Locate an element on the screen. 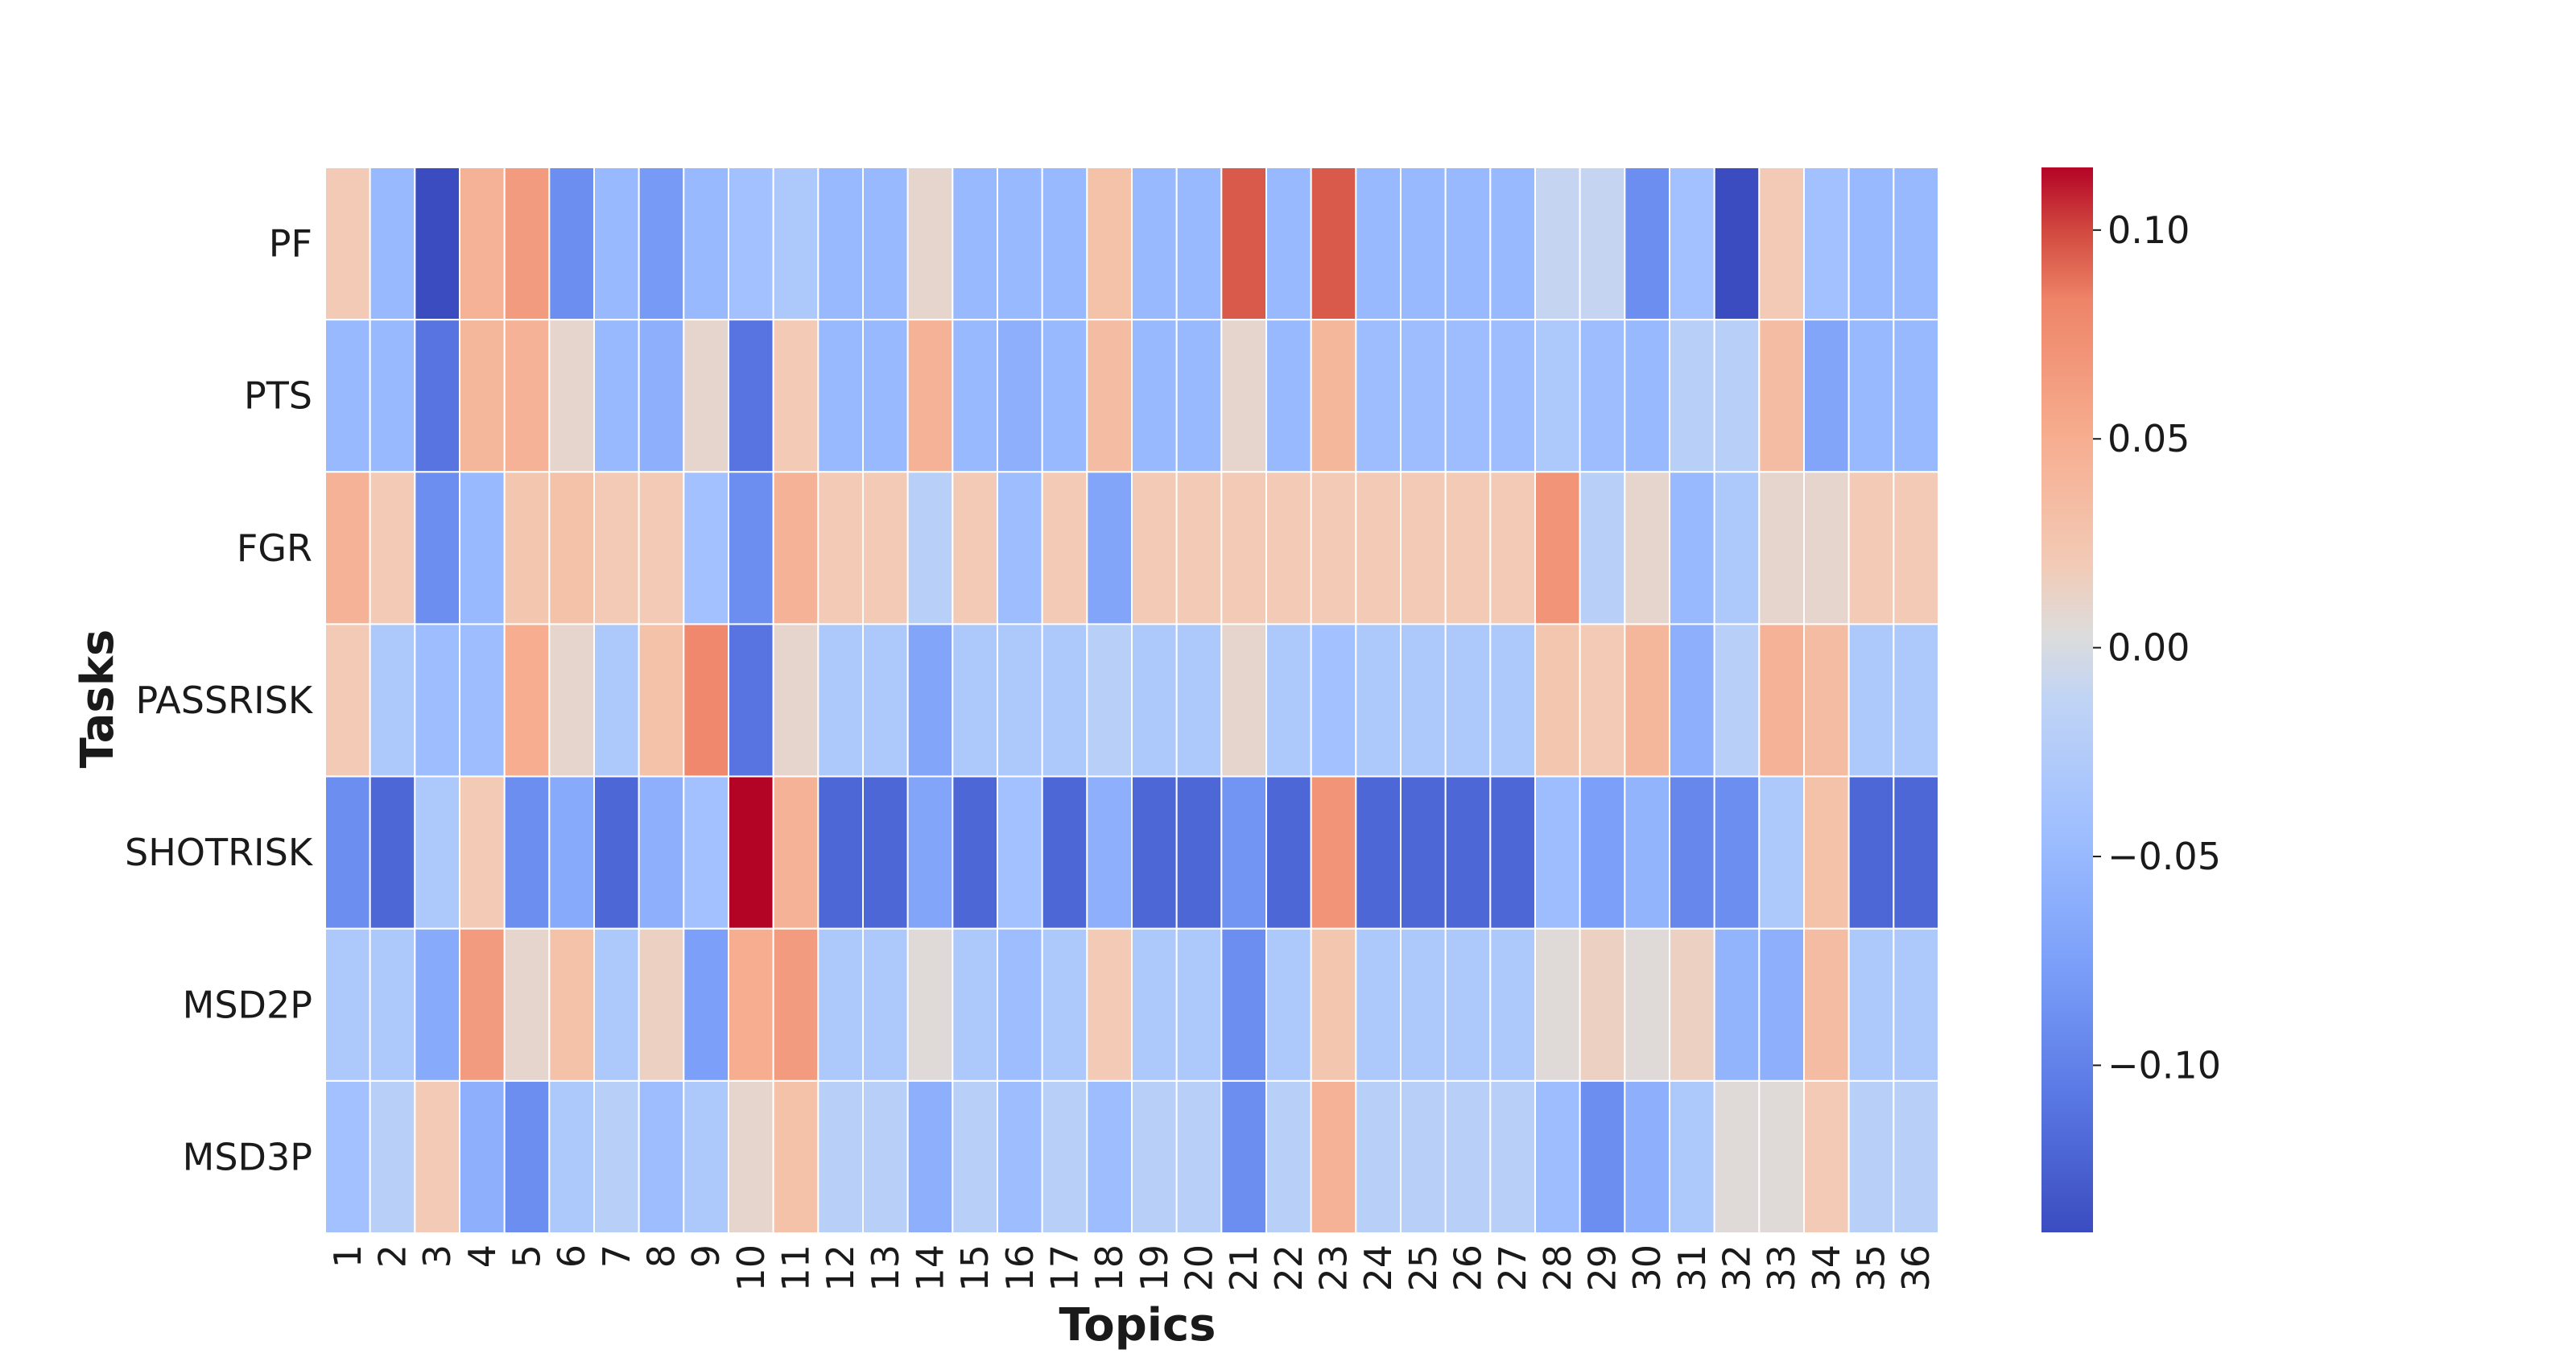 This screenshot has height=1370, width=2576. x-tick-label: 31 is located at coordinates (1692, 1268).